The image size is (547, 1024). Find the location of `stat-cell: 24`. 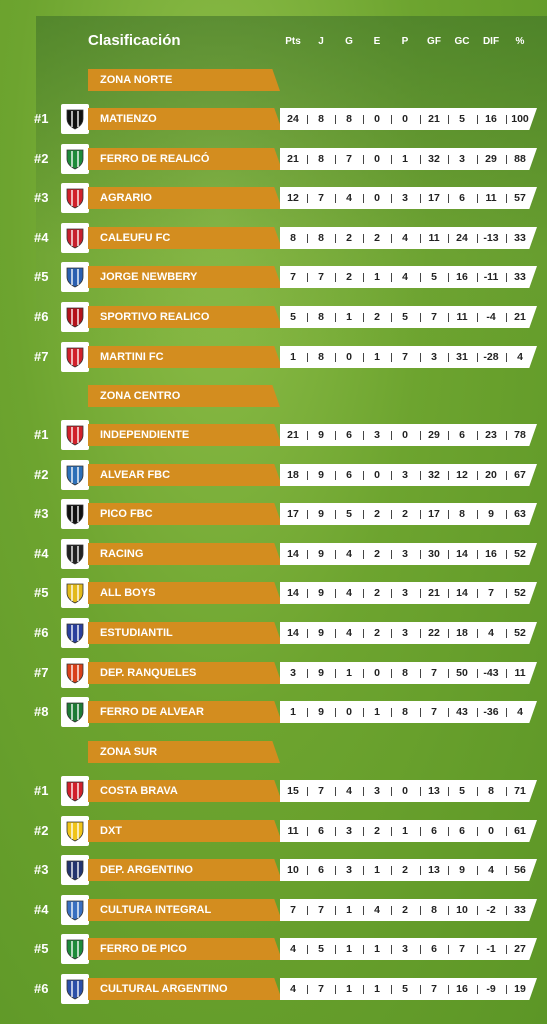

stat-cell: 24 is located at coordinates (293, 119).